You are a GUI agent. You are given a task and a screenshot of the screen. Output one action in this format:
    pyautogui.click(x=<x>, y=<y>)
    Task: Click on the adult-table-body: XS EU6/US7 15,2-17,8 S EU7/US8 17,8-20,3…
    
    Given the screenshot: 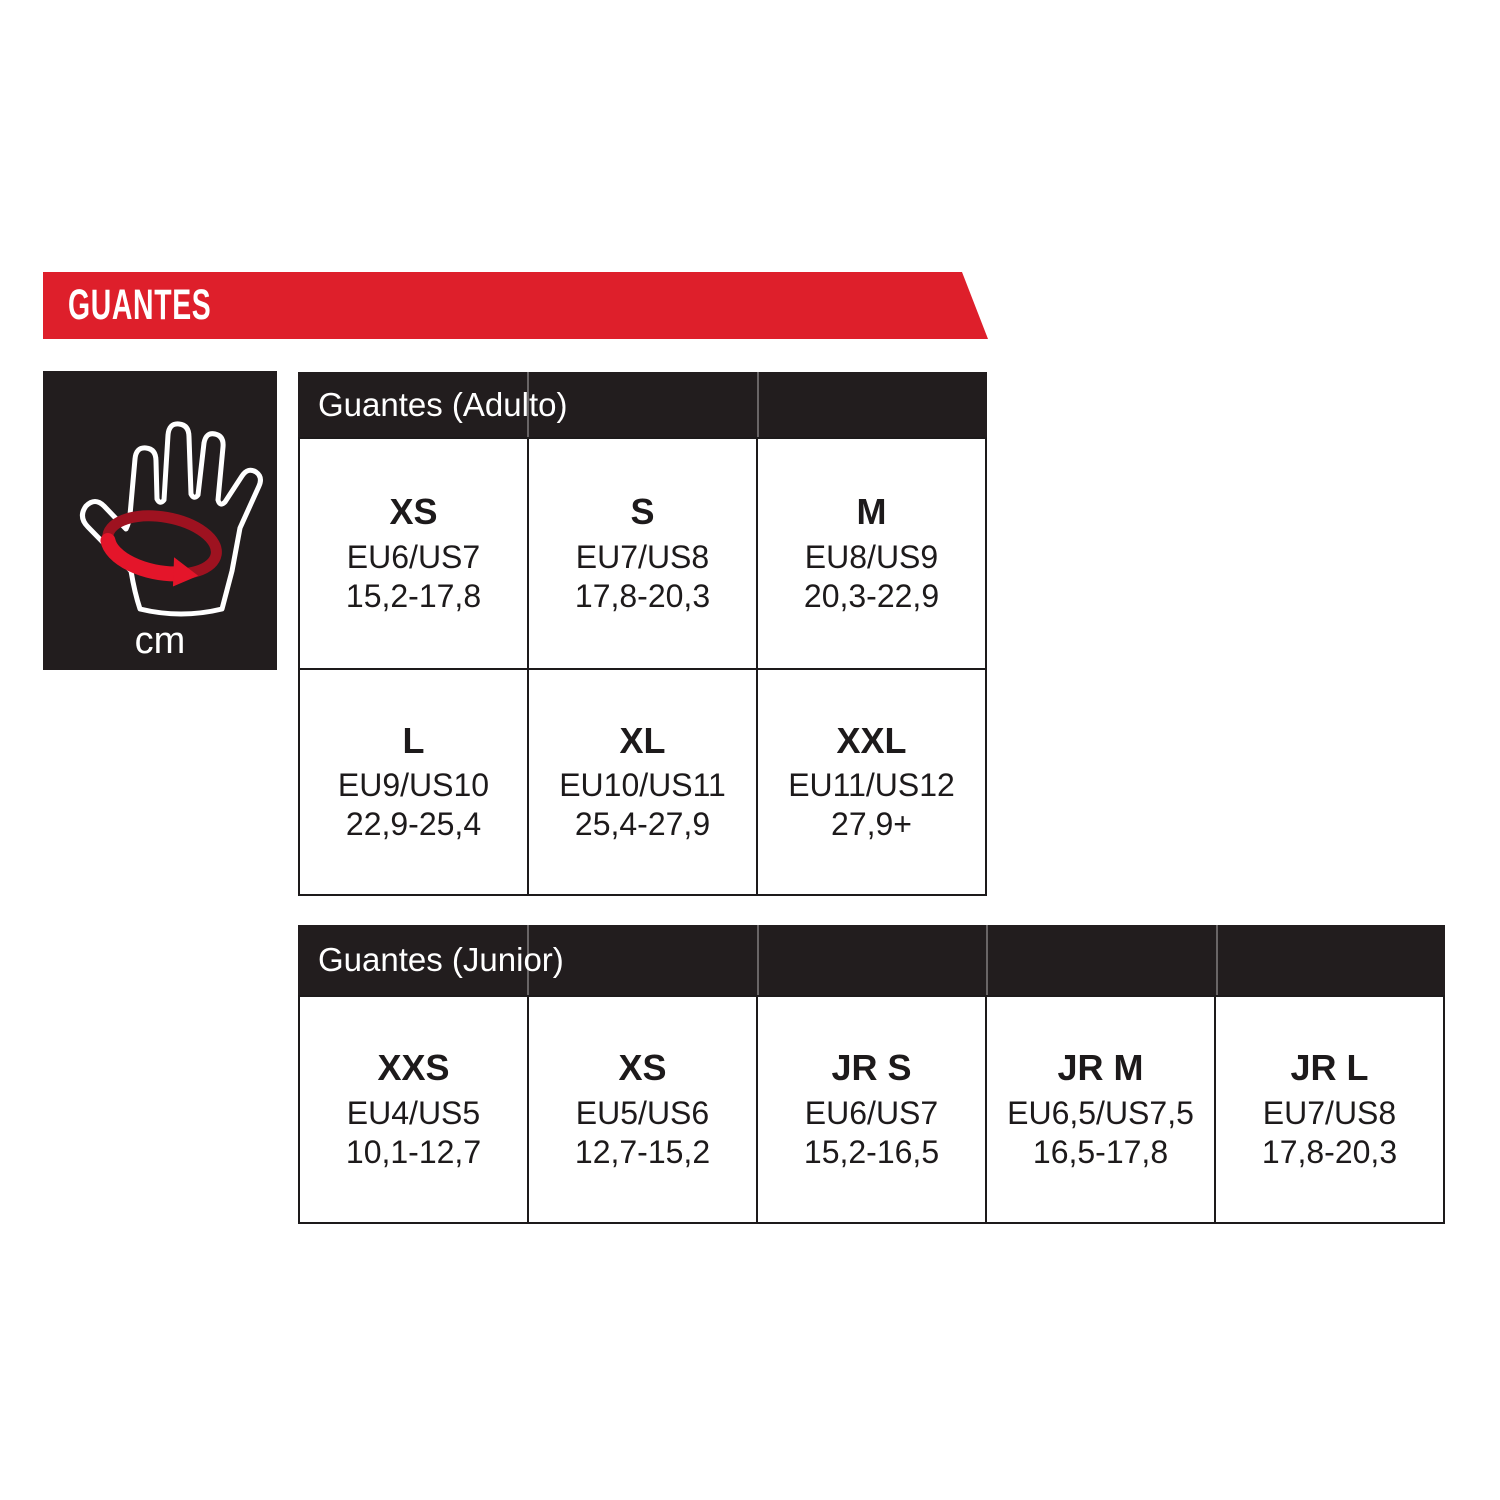 What is the action you would take?
    pyautogui.click(x=642, y=666)
    